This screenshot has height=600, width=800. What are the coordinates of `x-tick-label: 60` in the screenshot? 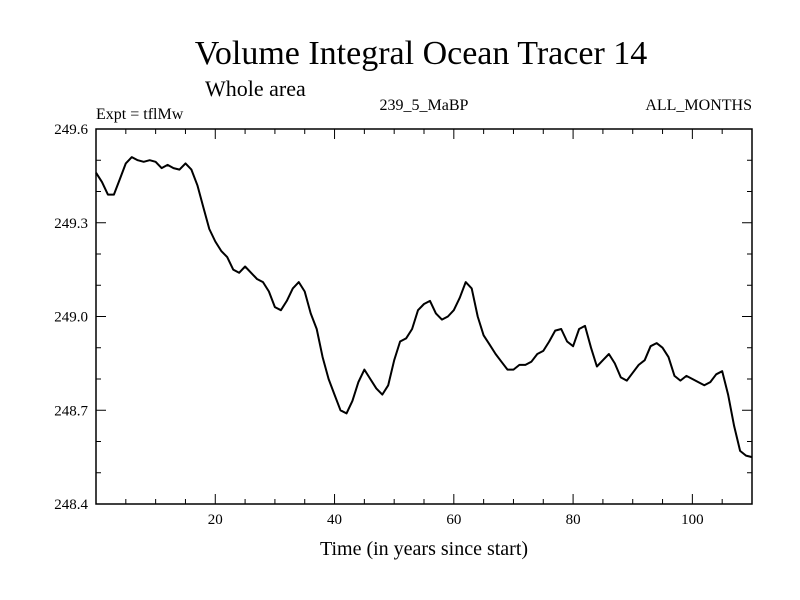 It's located at (453, 520).